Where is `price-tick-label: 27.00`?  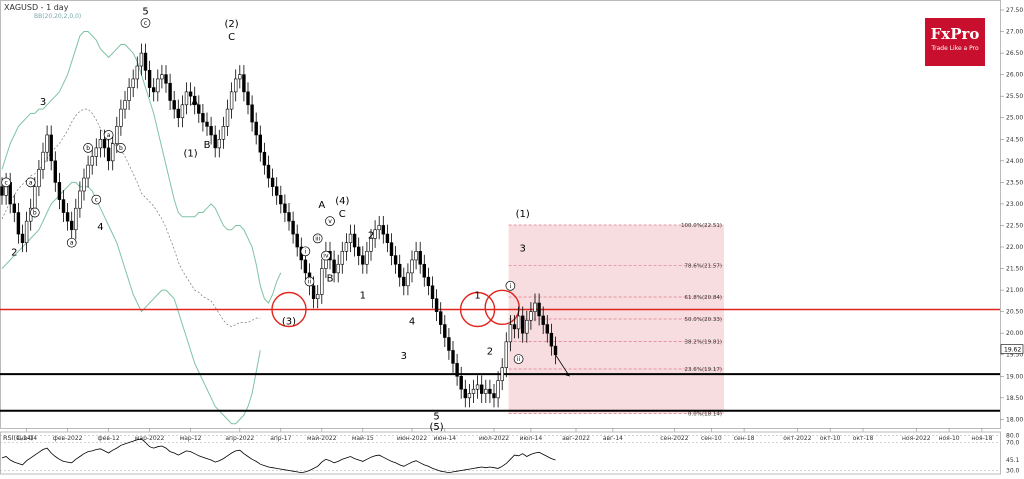
price-tick-label: 27.00 is located at coordinates (1014, 32).